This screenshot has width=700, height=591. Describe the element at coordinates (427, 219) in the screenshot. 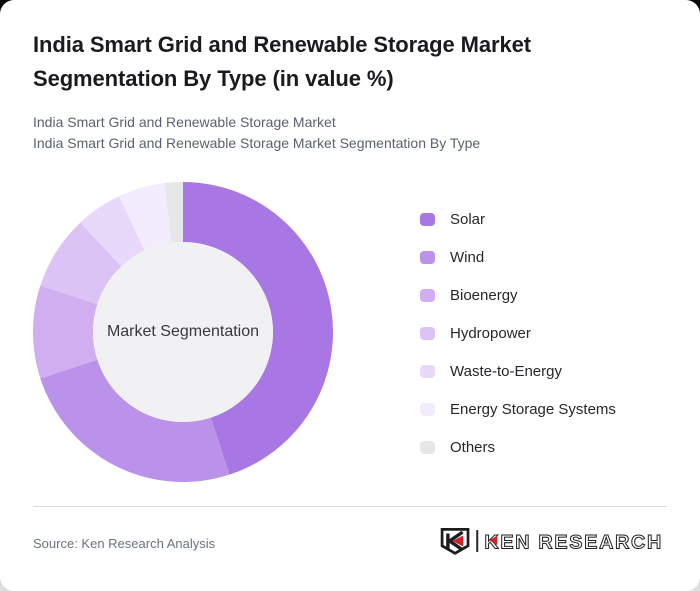

I see `legend-swatch-solar` at that location.